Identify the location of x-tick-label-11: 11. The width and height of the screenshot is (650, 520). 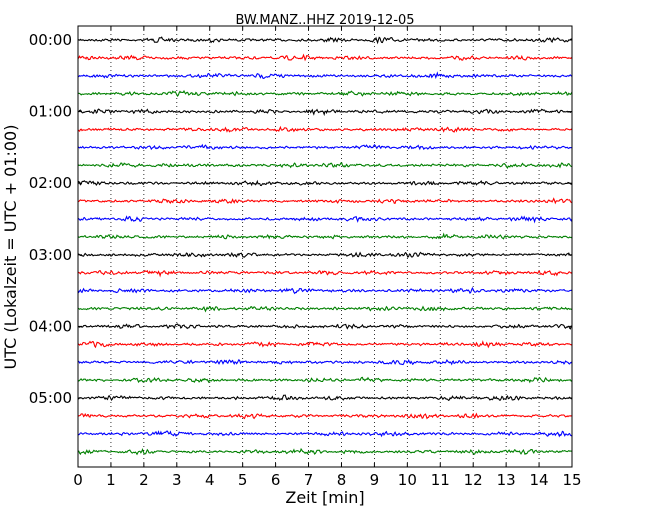
(440, 480).